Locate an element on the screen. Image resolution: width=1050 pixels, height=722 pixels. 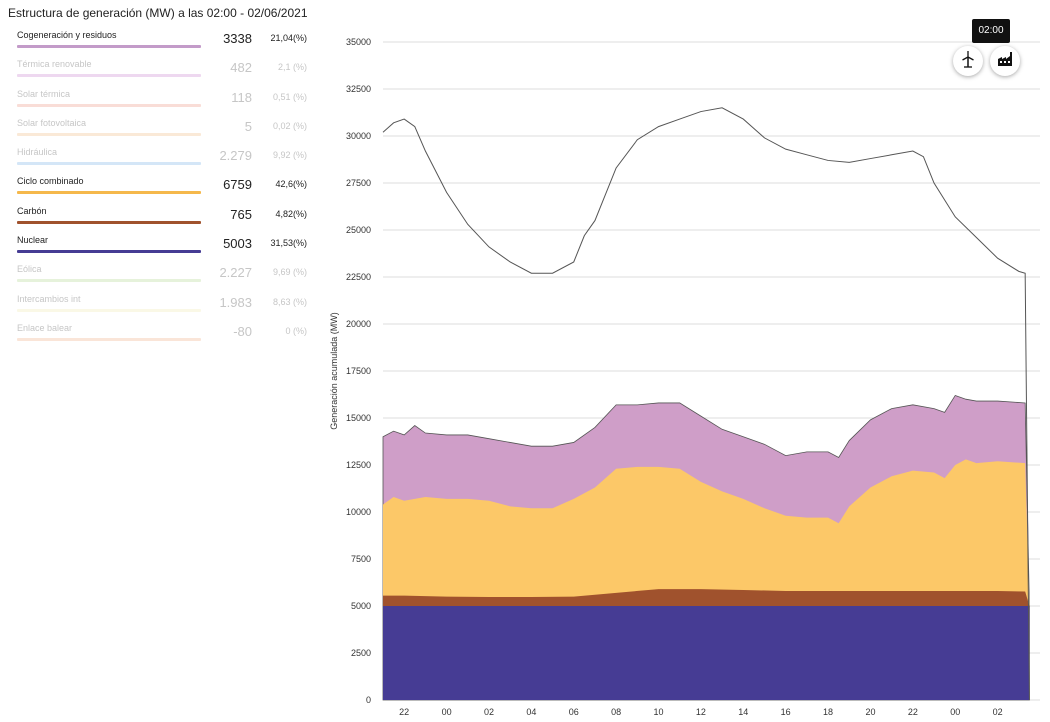
legend-item-percent: 31,53(%) is located at coordinates (288, 243).